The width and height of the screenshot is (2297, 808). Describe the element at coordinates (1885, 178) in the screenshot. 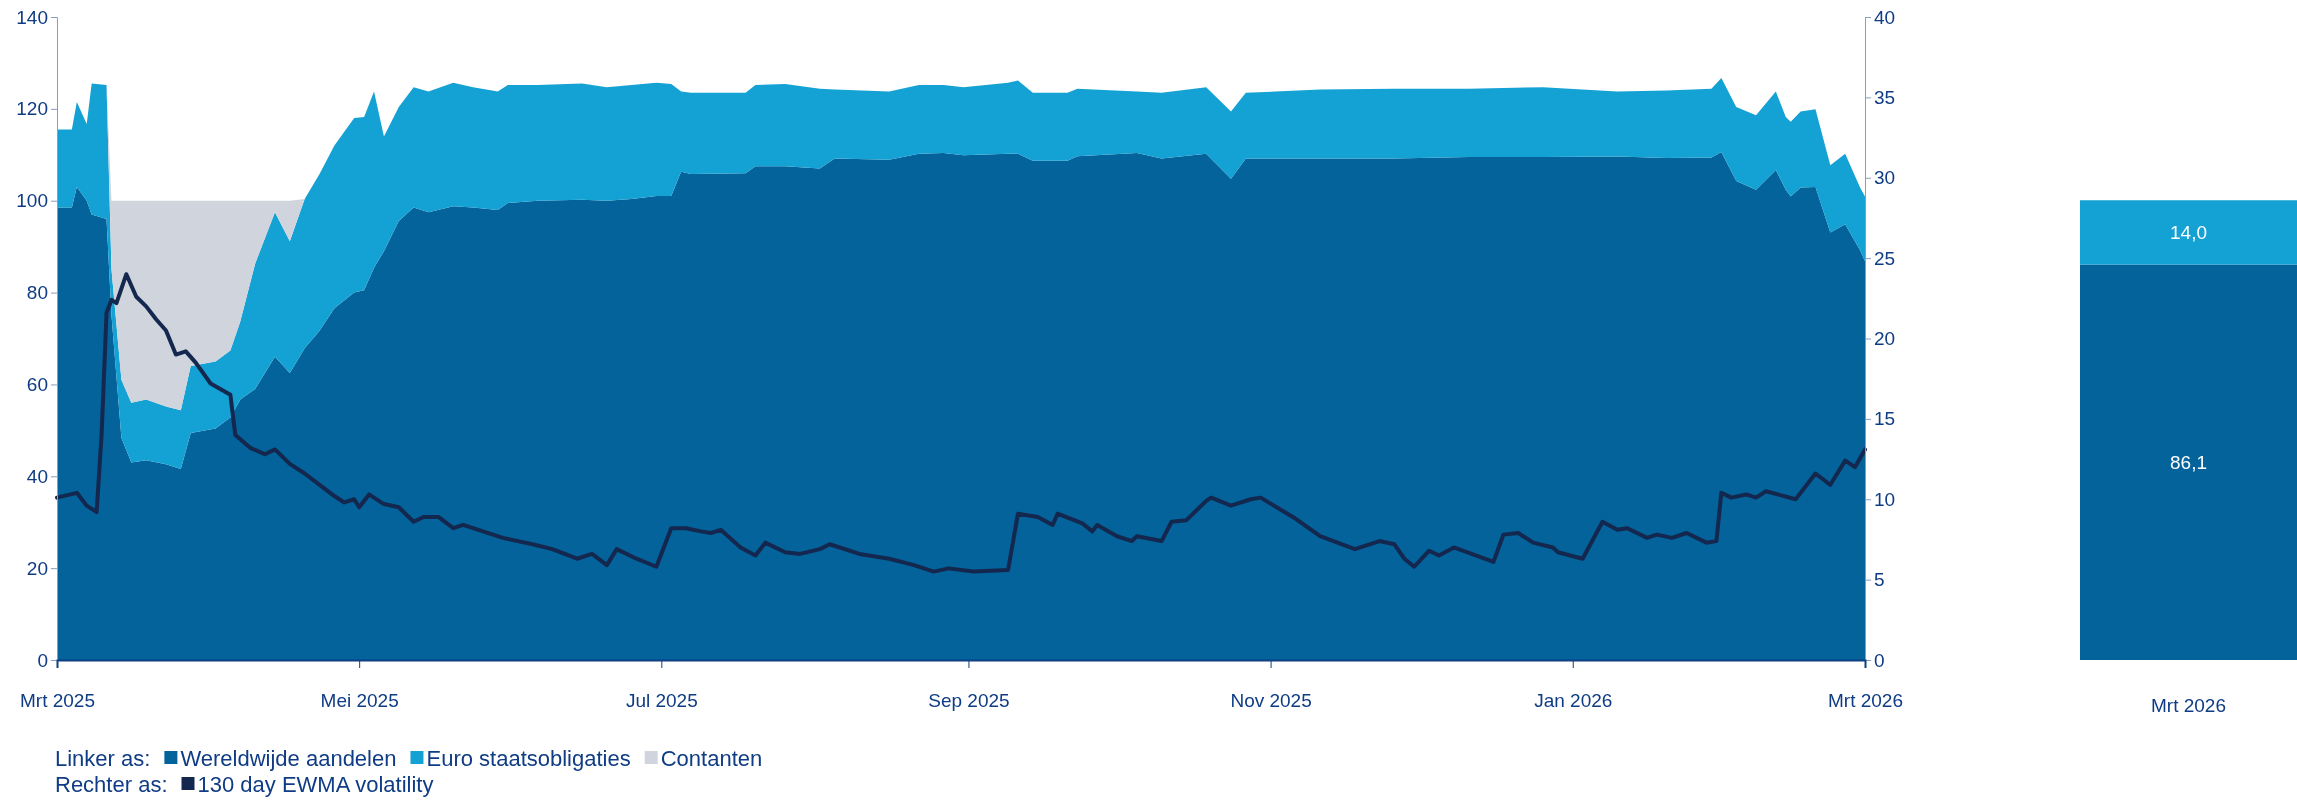

I see `y2-tick-label: 30` at that location.